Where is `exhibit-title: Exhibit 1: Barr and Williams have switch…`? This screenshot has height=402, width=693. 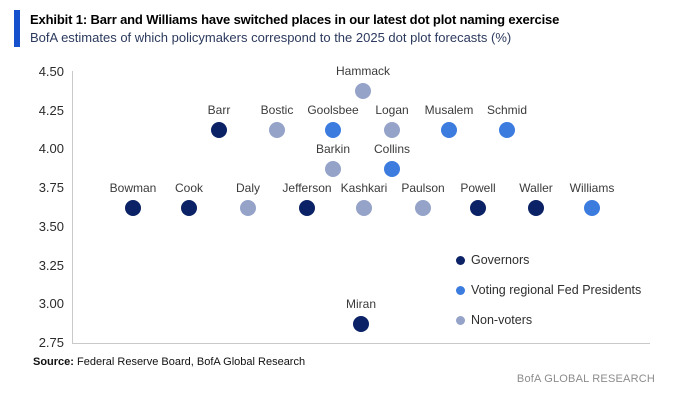 exhibit-title: Exhibit 1: Barr and Williams have switch… is located at coordinates (295, 19).